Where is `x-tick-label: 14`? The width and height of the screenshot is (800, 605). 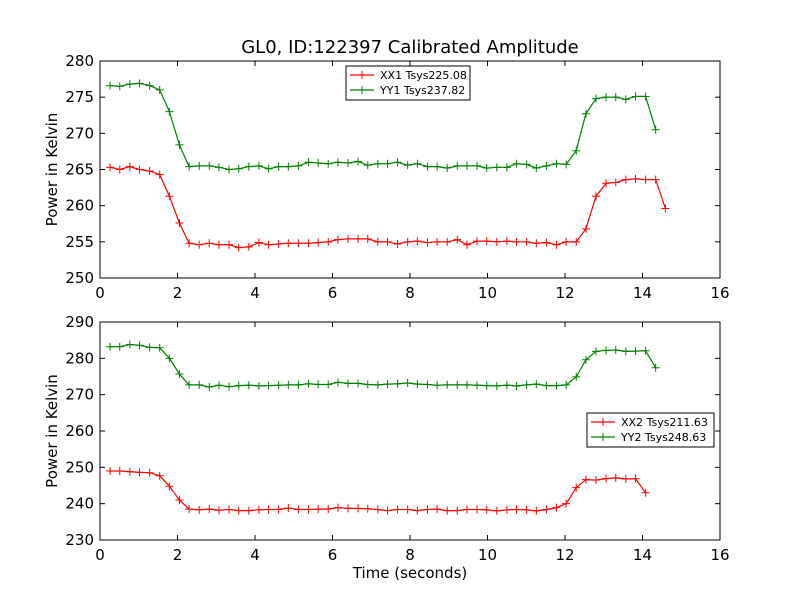 x-tick-label: 14 is located at coordinates (642, 555).